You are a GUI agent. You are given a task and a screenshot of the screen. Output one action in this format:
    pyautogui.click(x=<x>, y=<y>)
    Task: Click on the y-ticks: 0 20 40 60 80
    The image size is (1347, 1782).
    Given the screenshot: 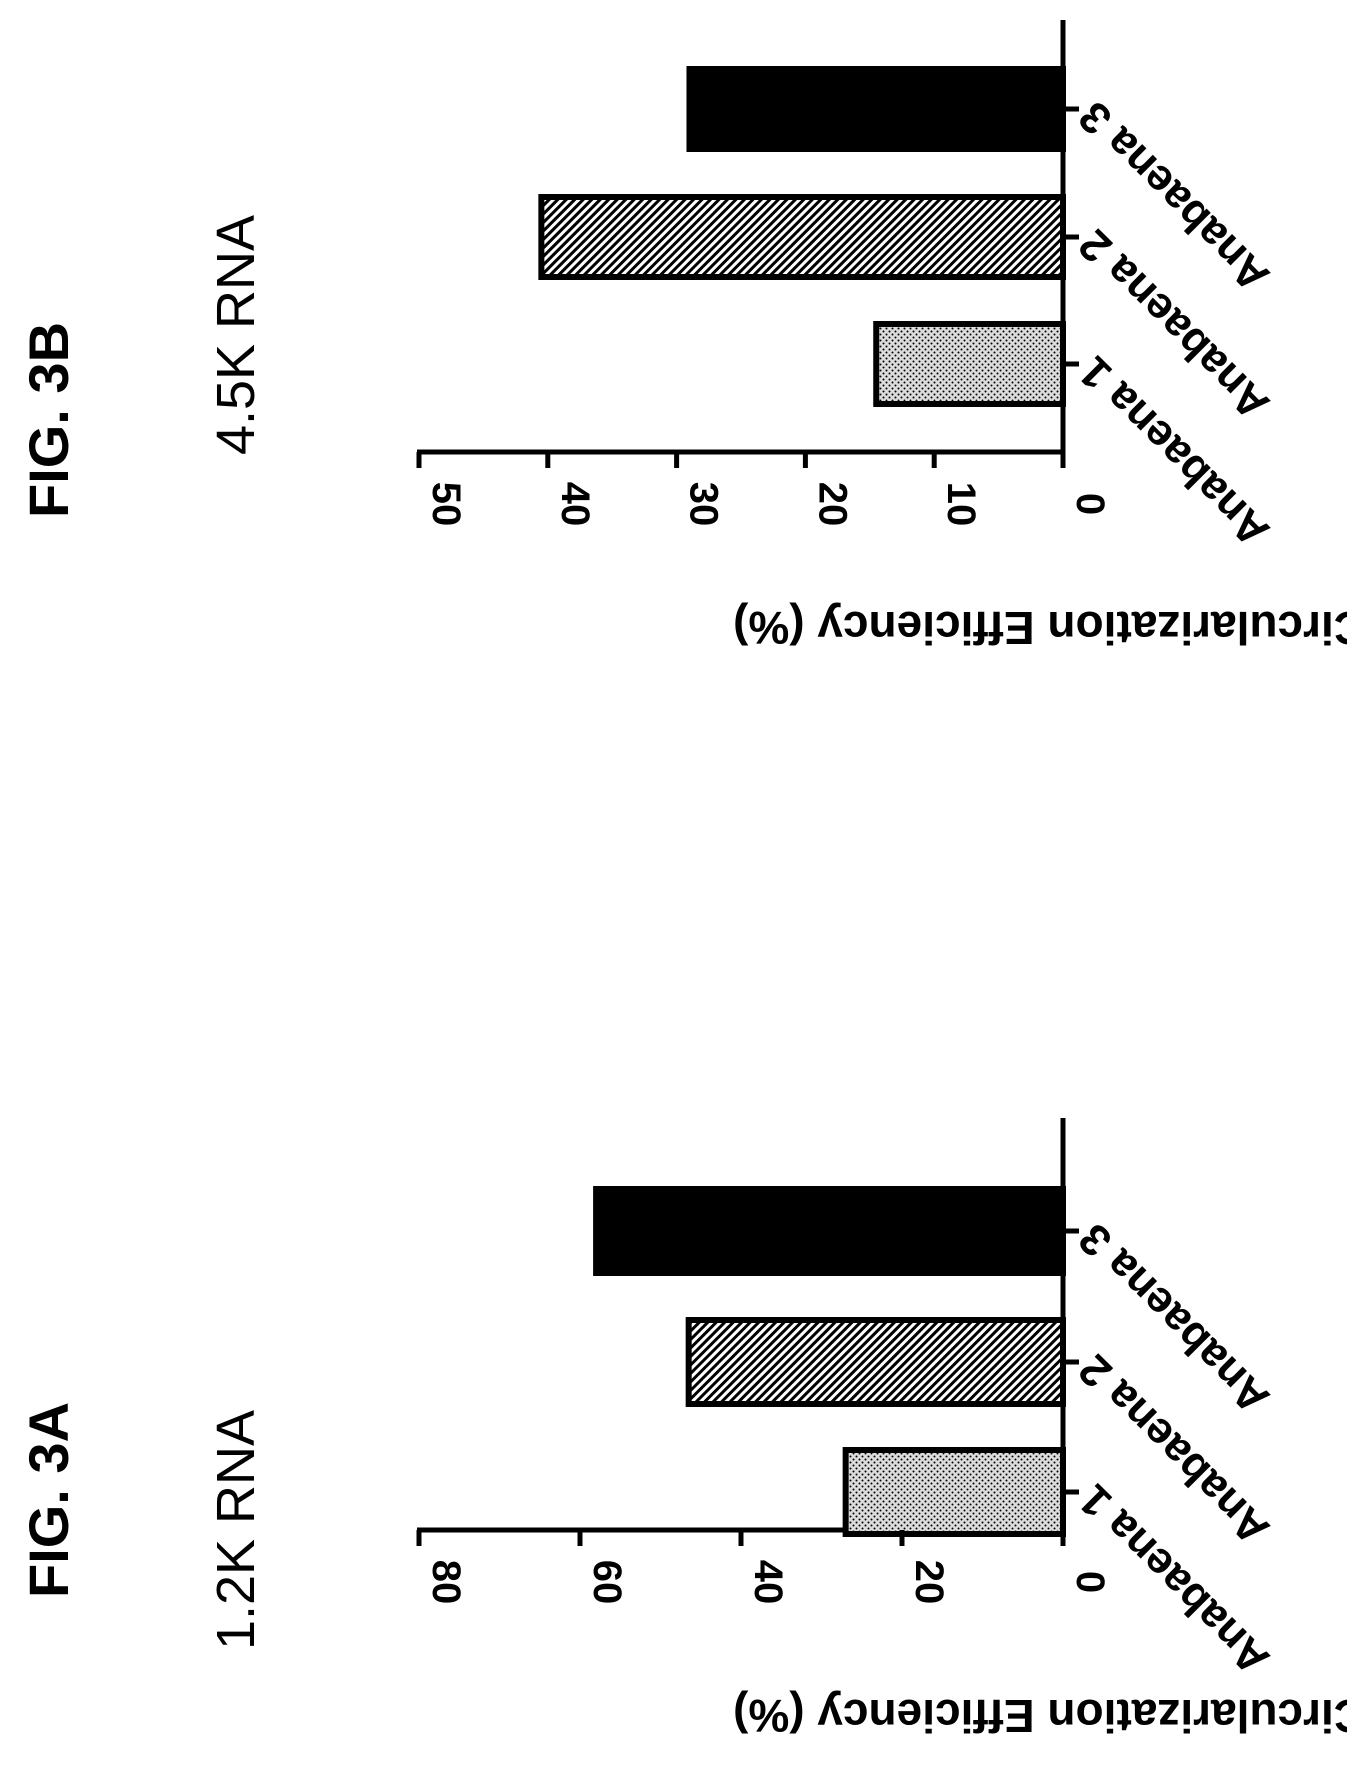 What is the action you would take?
    pyautogui.click(x=764, y=1416)
    